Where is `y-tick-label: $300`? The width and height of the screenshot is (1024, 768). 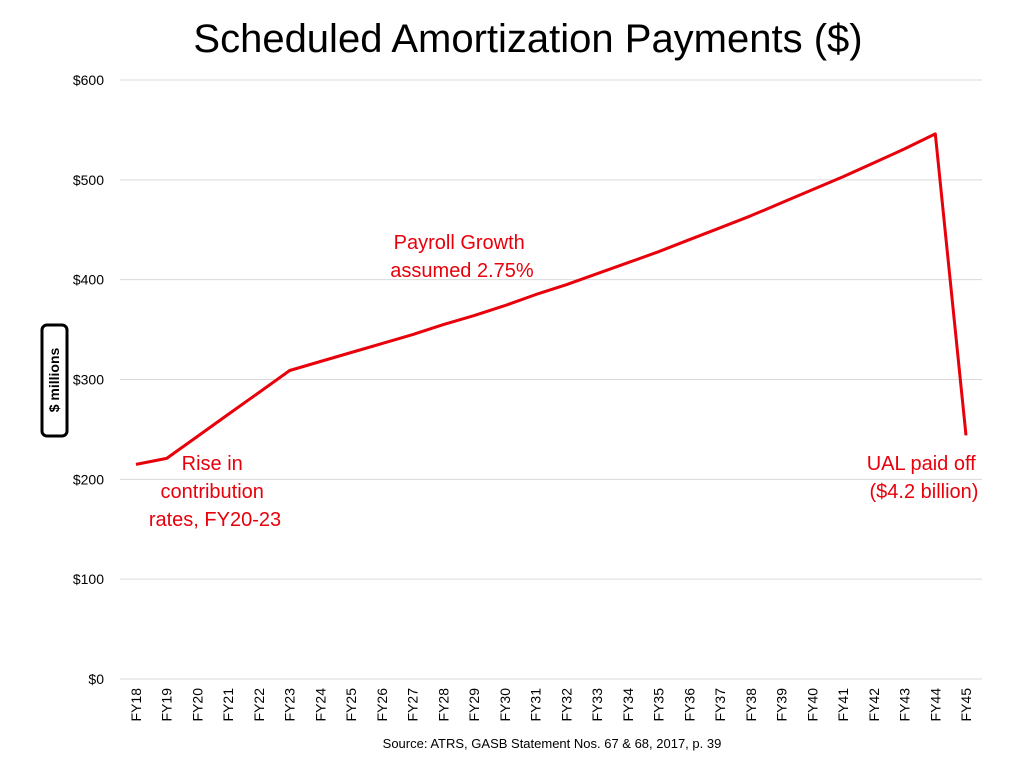
y-tick-label: $300 is located at coordinates (88, 380).